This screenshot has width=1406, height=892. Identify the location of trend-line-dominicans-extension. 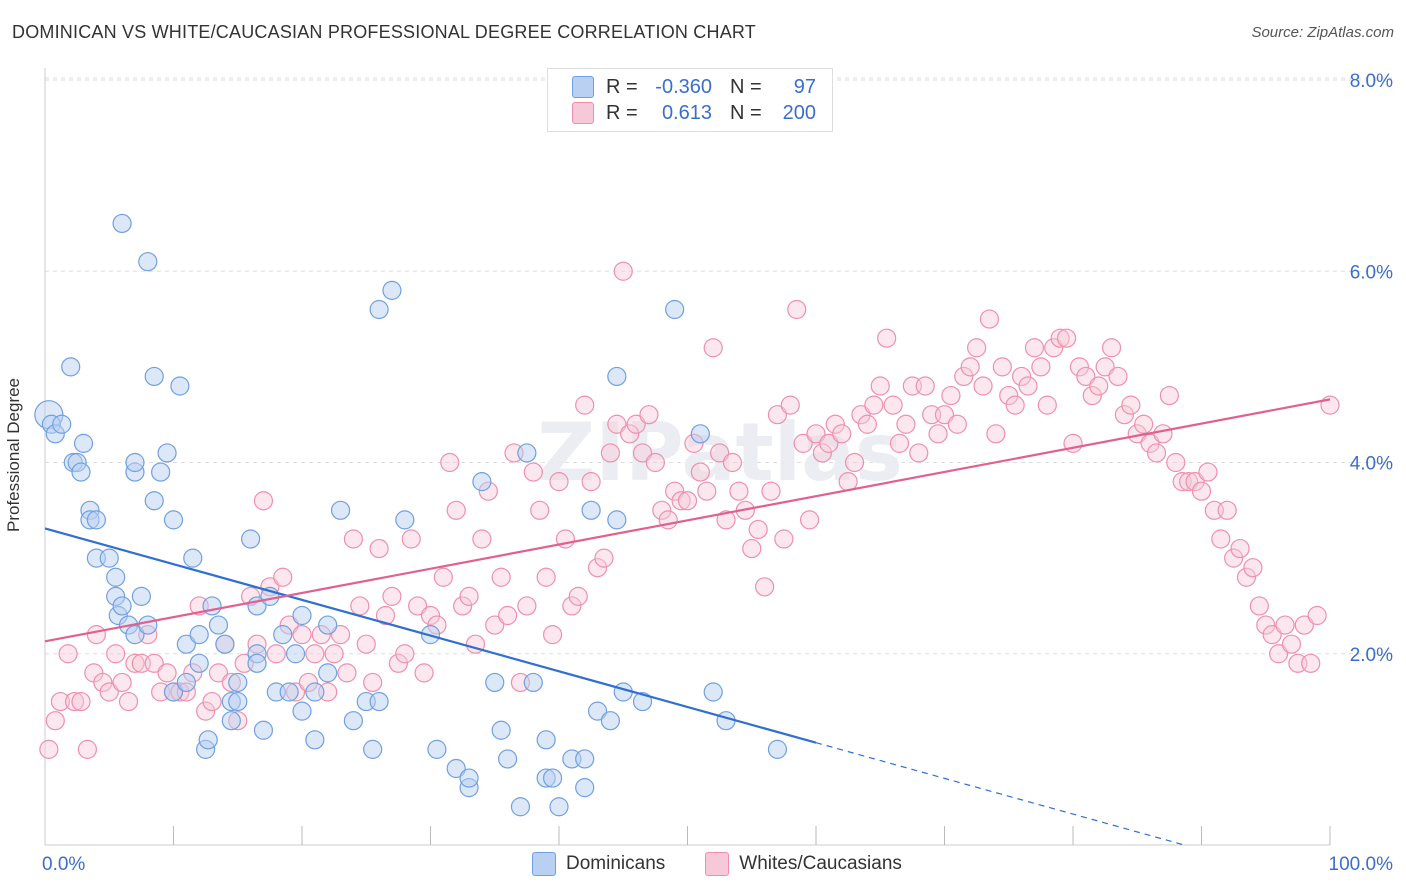
(1000, 794).